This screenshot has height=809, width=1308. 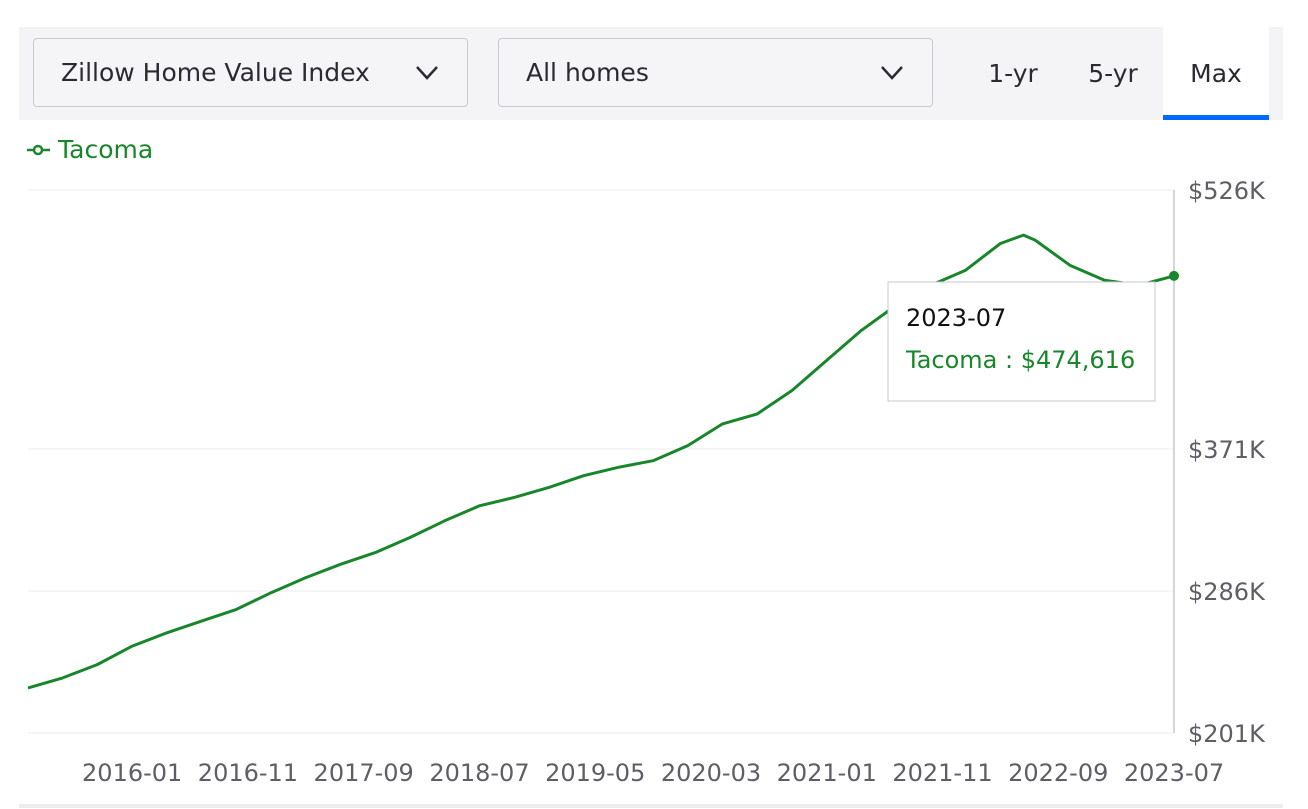 I want to click on x-tick-label: 2021-01, so click(x=827, y=773).